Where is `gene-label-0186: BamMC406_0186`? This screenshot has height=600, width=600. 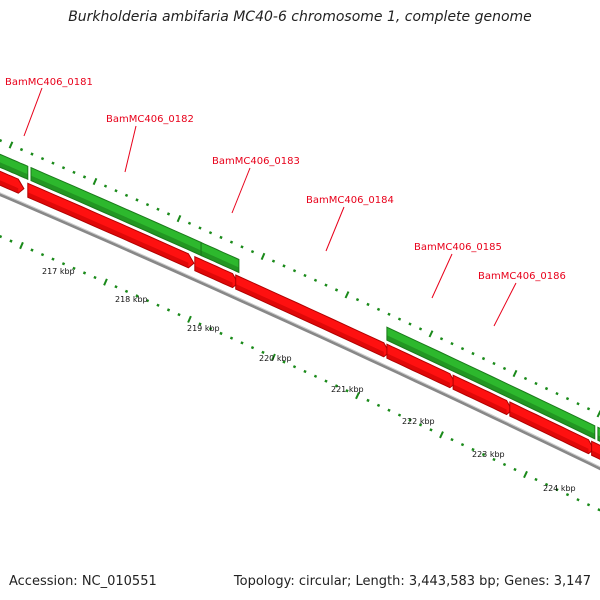 gene-label-0186: BamMC406_0186 is located at coordinates (522, 276).